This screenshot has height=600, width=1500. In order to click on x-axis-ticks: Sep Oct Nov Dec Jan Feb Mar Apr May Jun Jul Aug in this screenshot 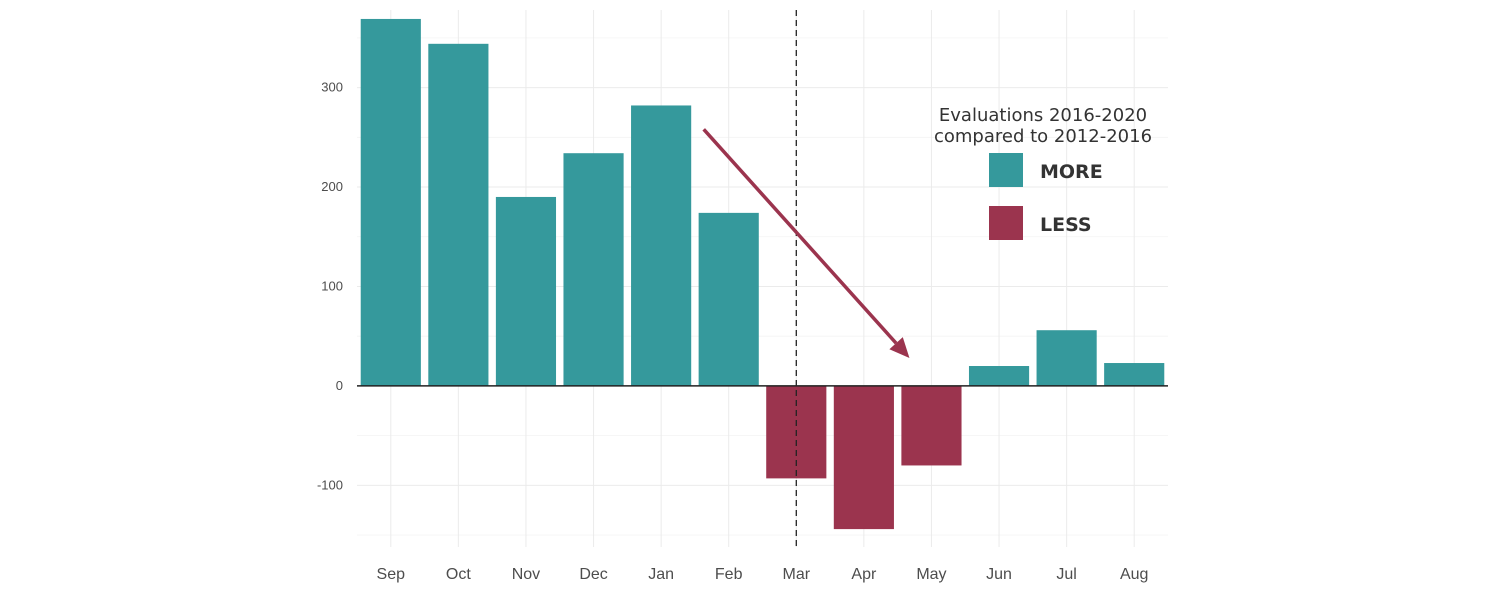, I will do `click(763, 574)`.